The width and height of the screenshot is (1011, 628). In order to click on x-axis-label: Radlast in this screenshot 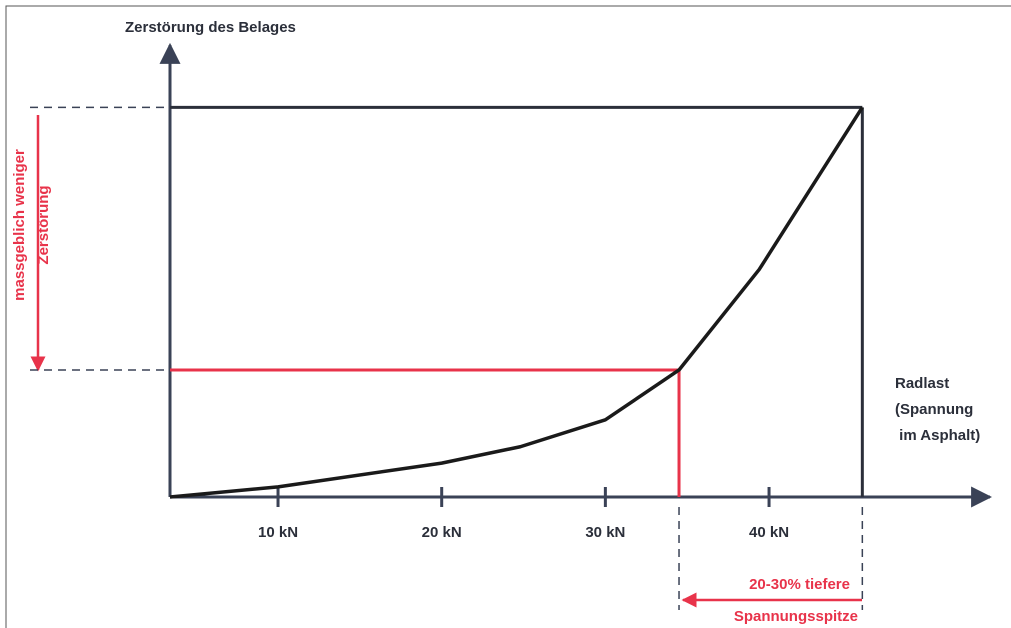, I will do `click(922, 383)`.